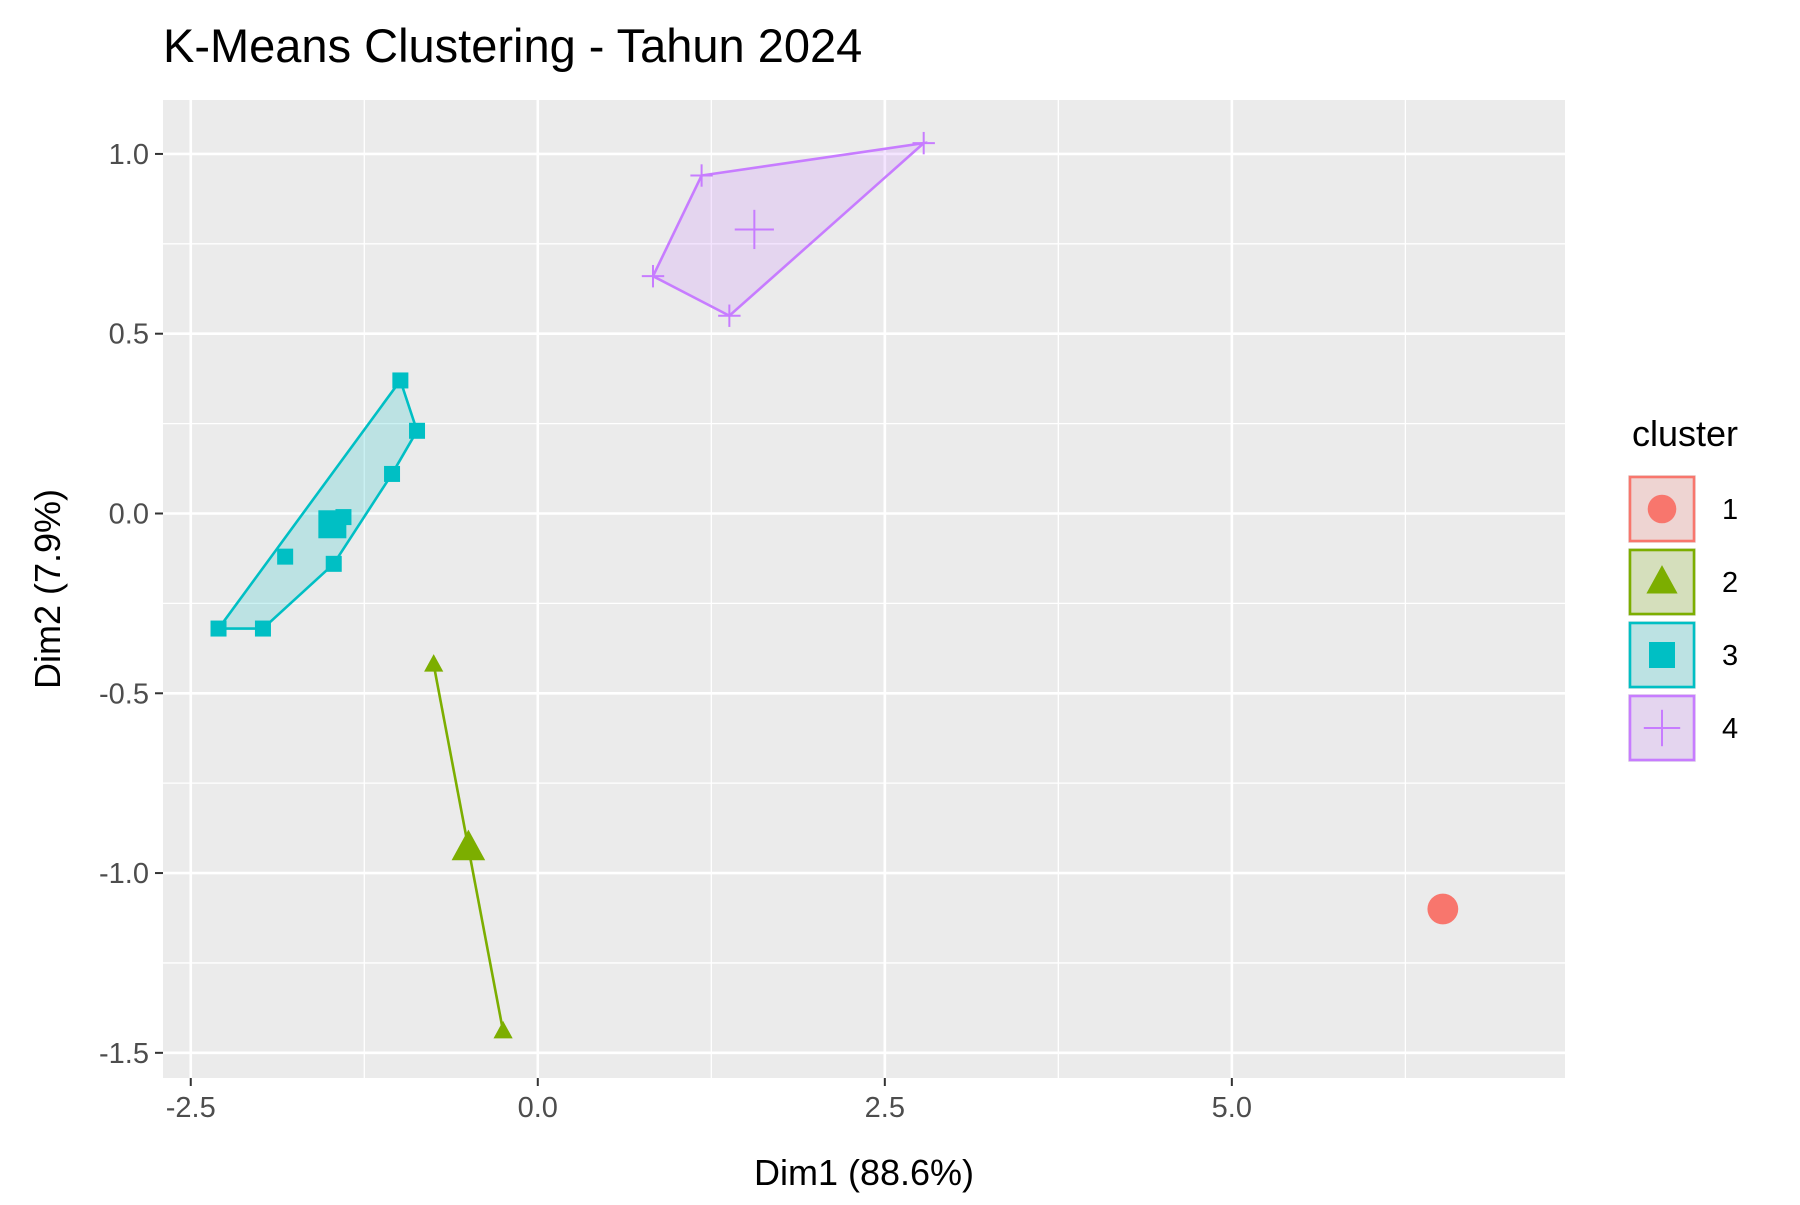 The height and width of the screenshot is (1205, 1800). I want to click on legend: cluster 1 2 3 4, so click(1683, 587).